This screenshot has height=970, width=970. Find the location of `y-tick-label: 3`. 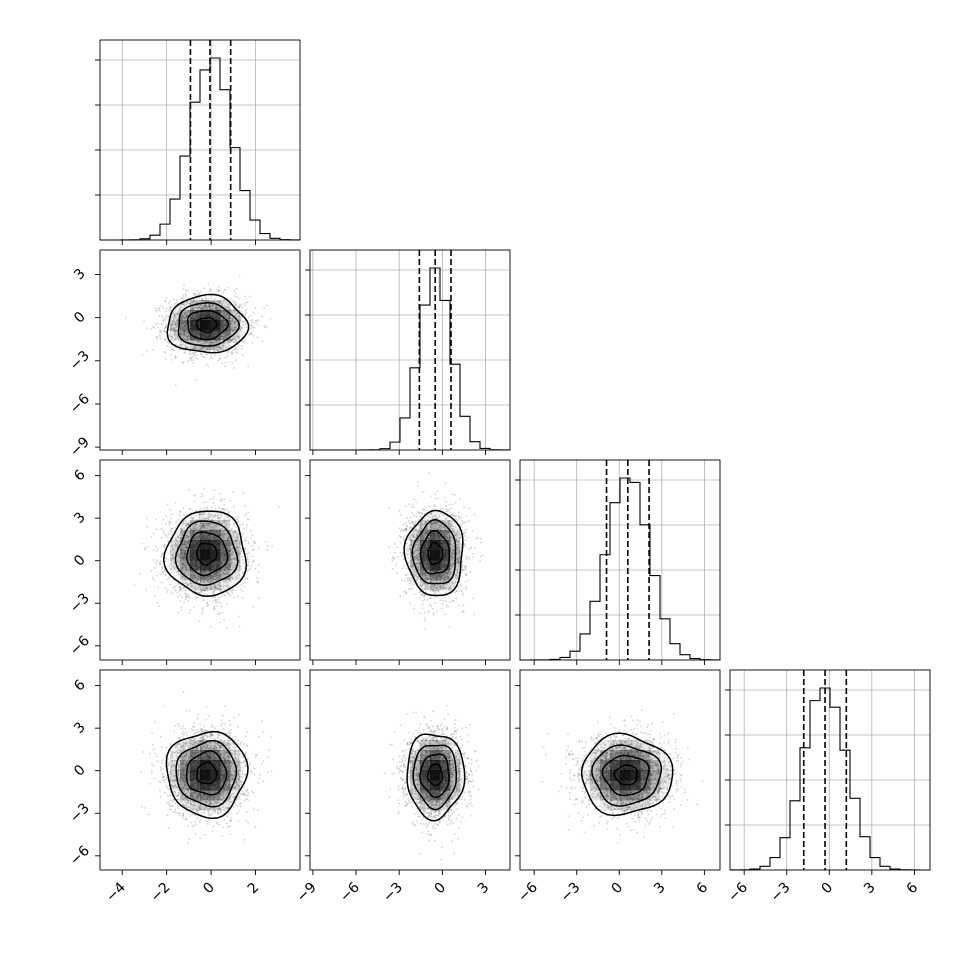

y-tick-label: 3 is located at coordinates (80, 518).